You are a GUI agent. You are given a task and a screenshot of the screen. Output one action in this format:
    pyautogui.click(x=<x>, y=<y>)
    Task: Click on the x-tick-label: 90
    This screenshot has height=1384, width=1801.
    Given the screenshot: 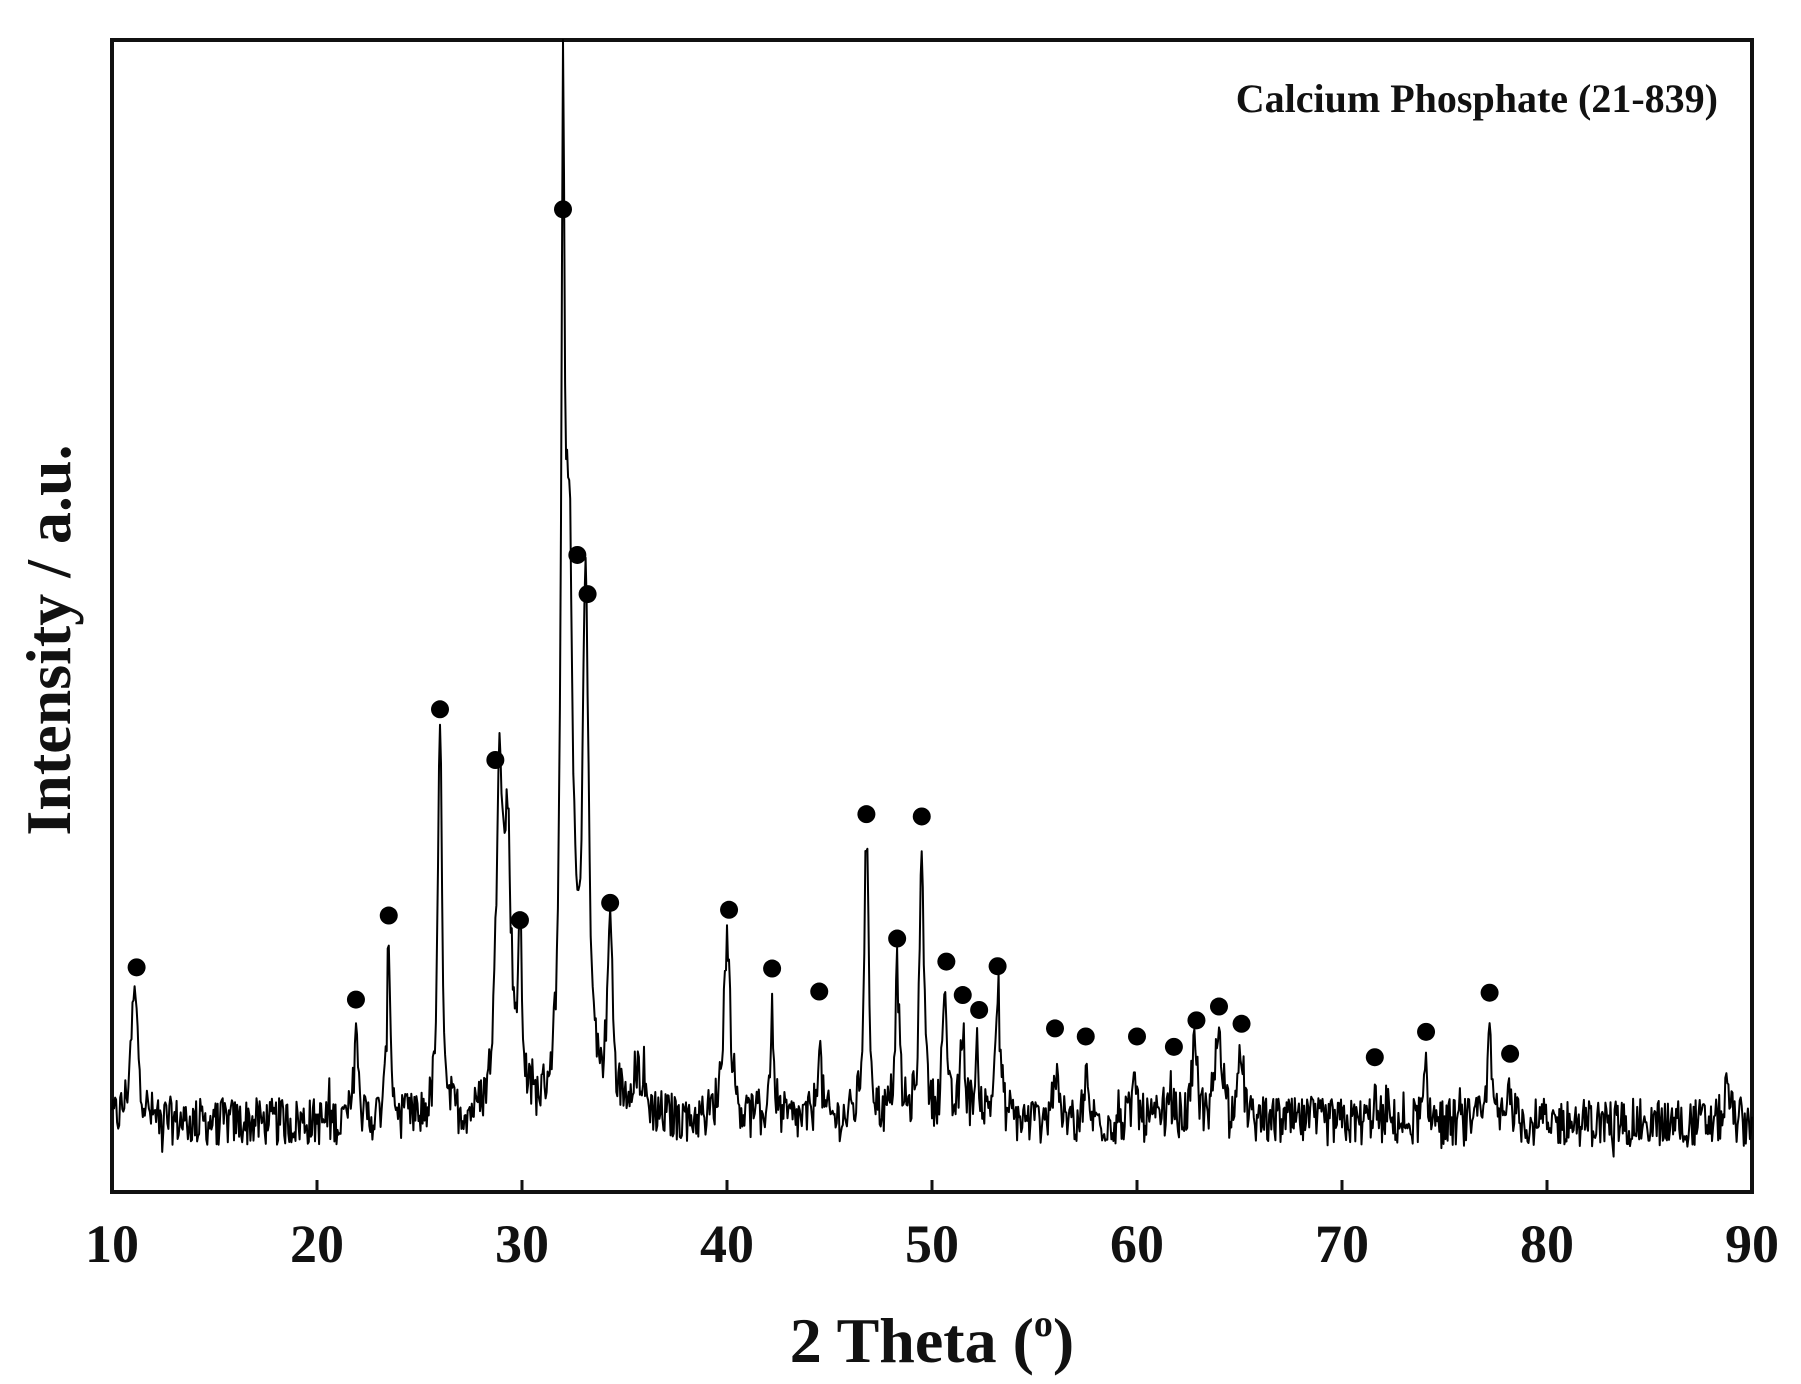 What is the action you would take?
    pyautogui.click(x=1752, y=1244)
    